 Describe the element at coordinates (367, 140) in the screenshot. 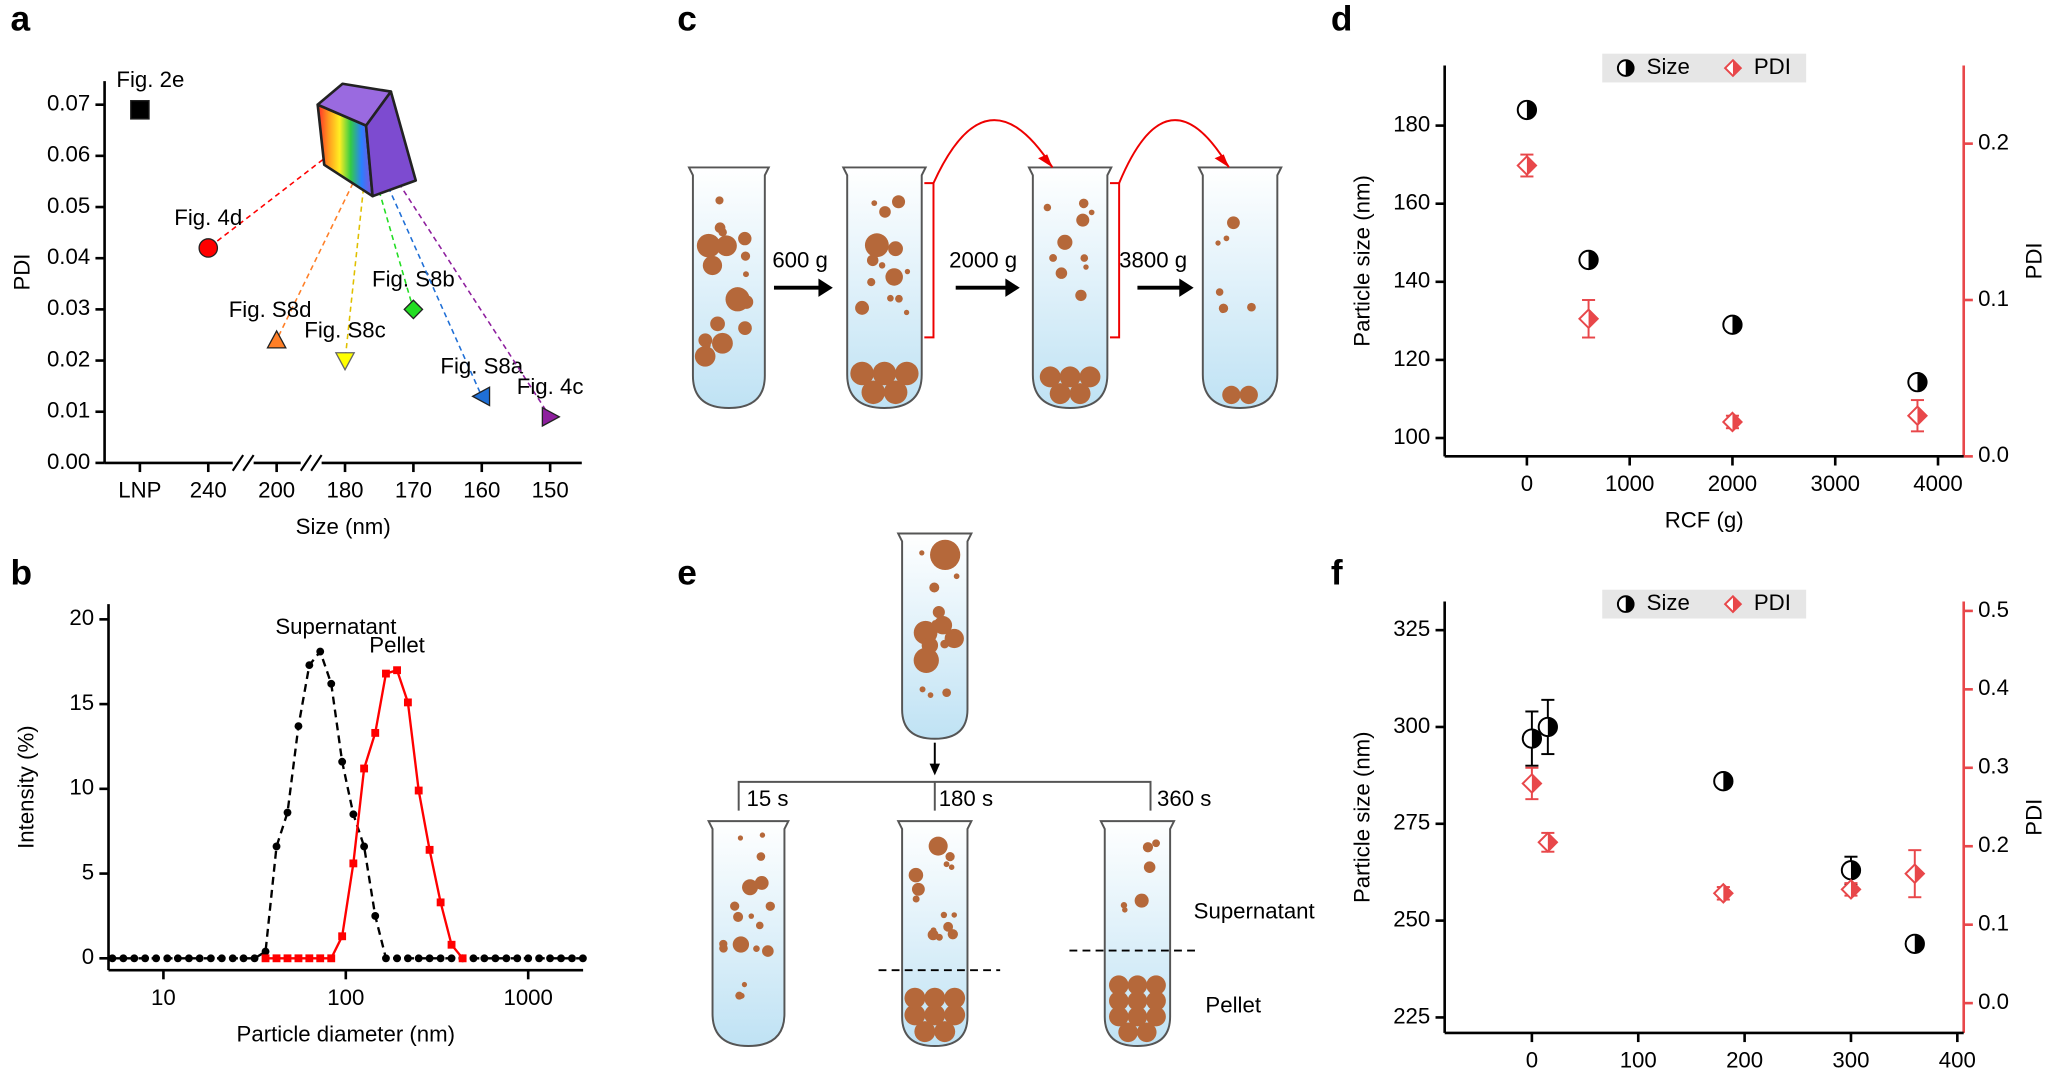

I see `cube` at that location.